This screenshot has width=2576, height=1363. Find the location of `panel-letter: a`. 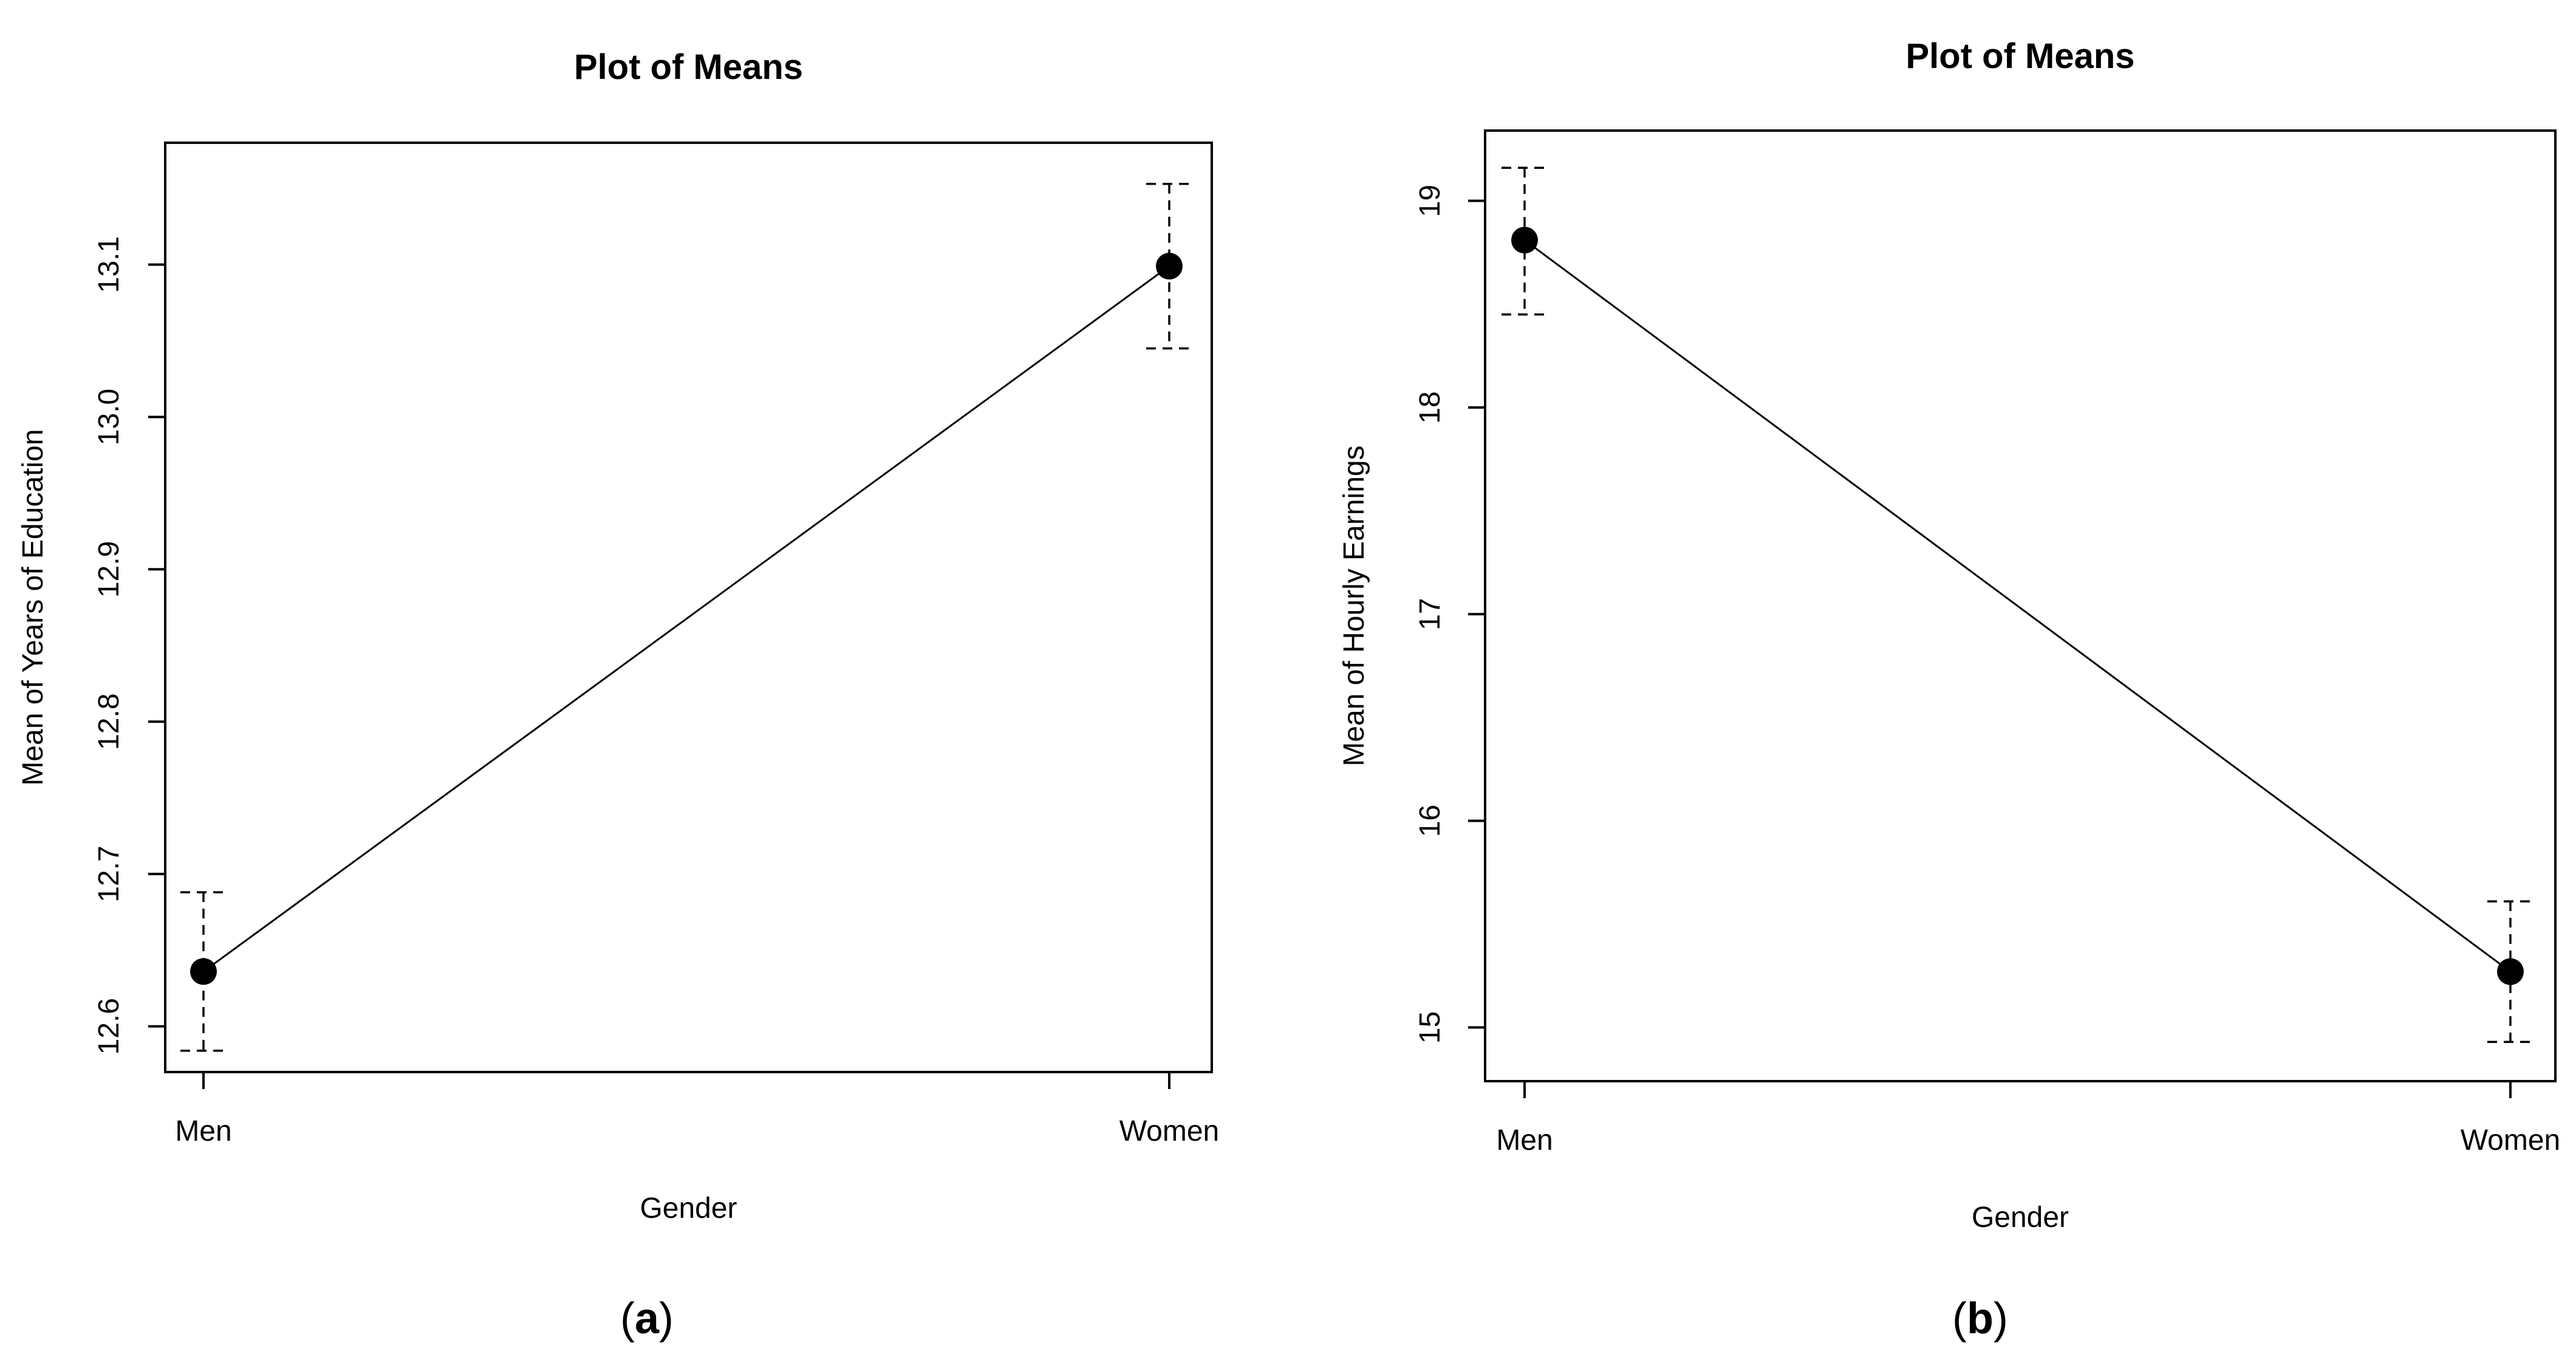

panel-letter: a is located at coordinates (647, 1318).